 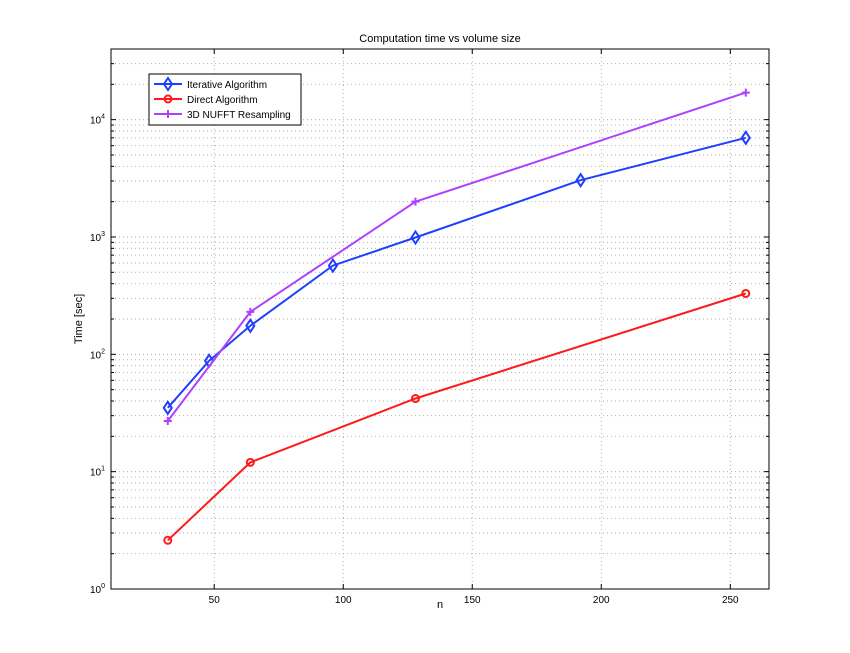 What do you see at coordinates (730, 600) in the screenshot?
I see `x-tick-label: 250` at bounding box center [730, 600].